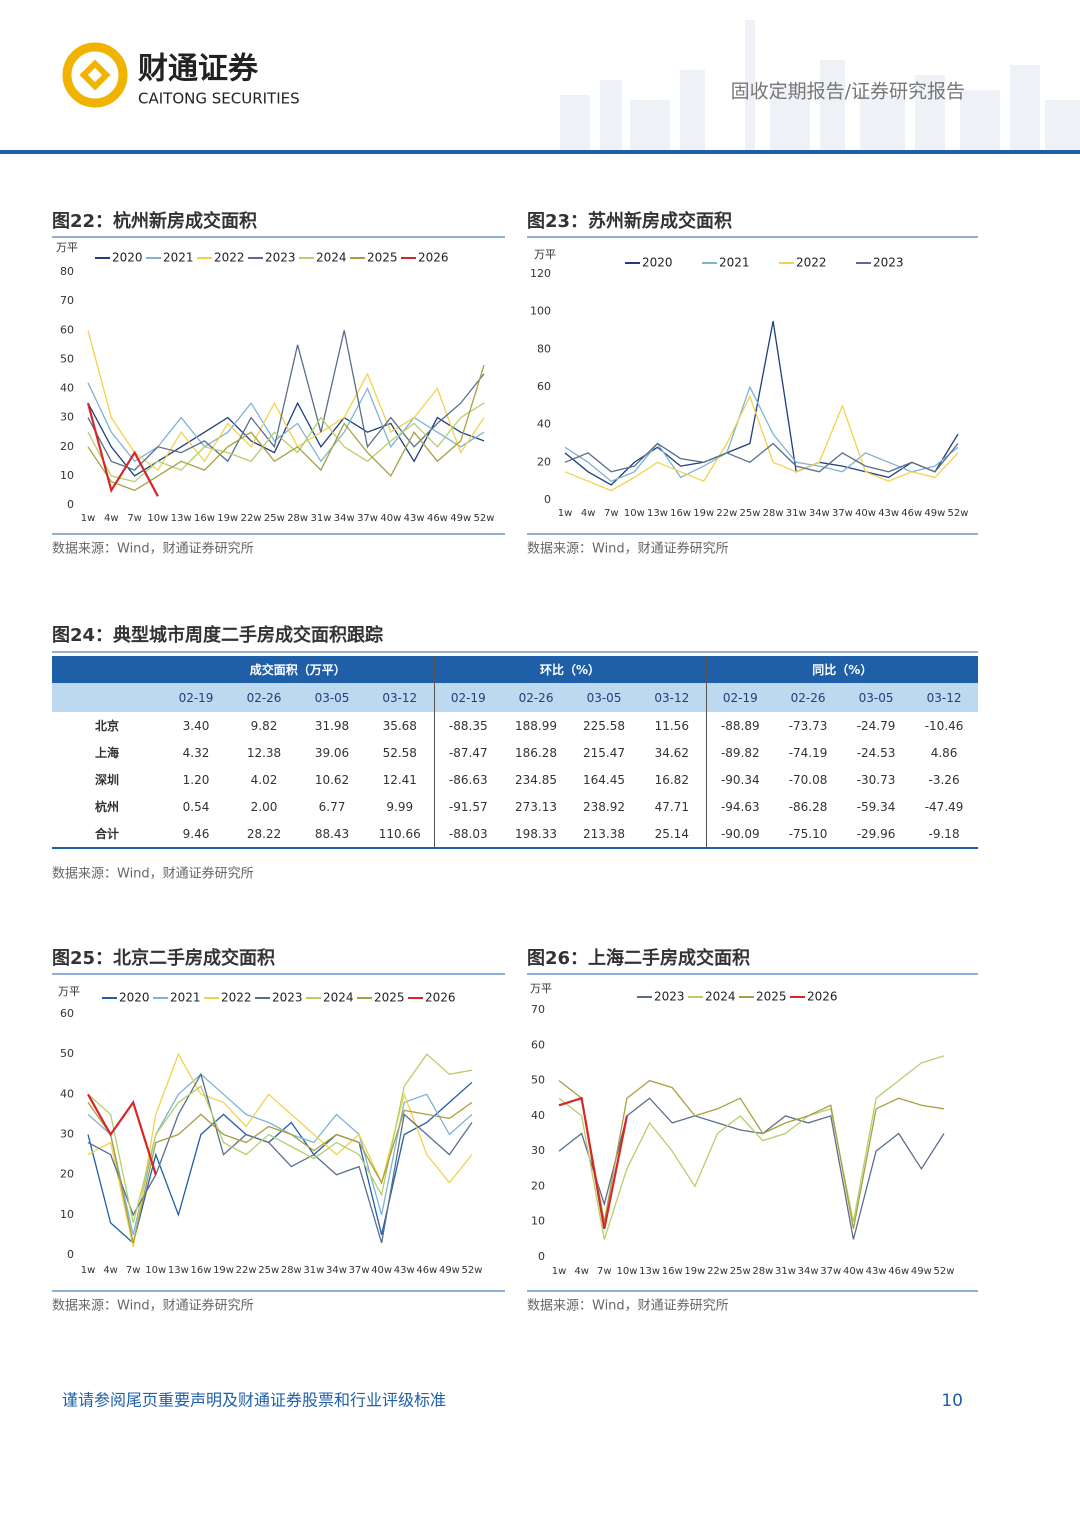  What do you see at coordinates (720, 997) in the screenshot?
I see `legend-label: 2024` at bounding box center [720, 997].